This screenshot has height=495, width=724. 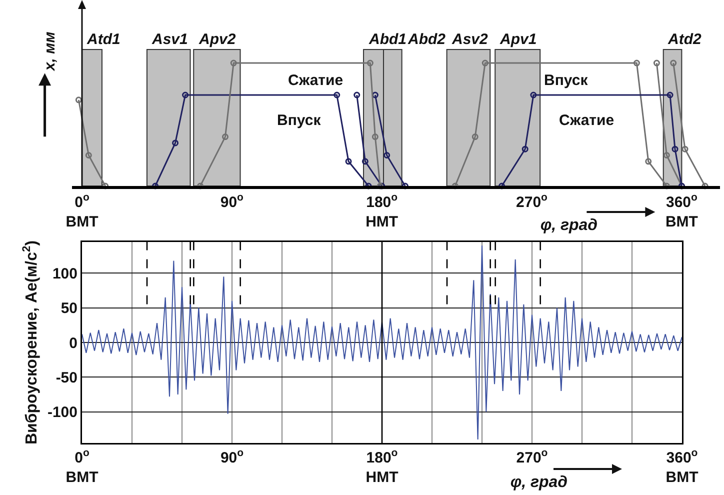 What do you see at coordinates (684, 39) in the screenshot?
I see `band-label: Atd2` at bounding box center [684, 39].